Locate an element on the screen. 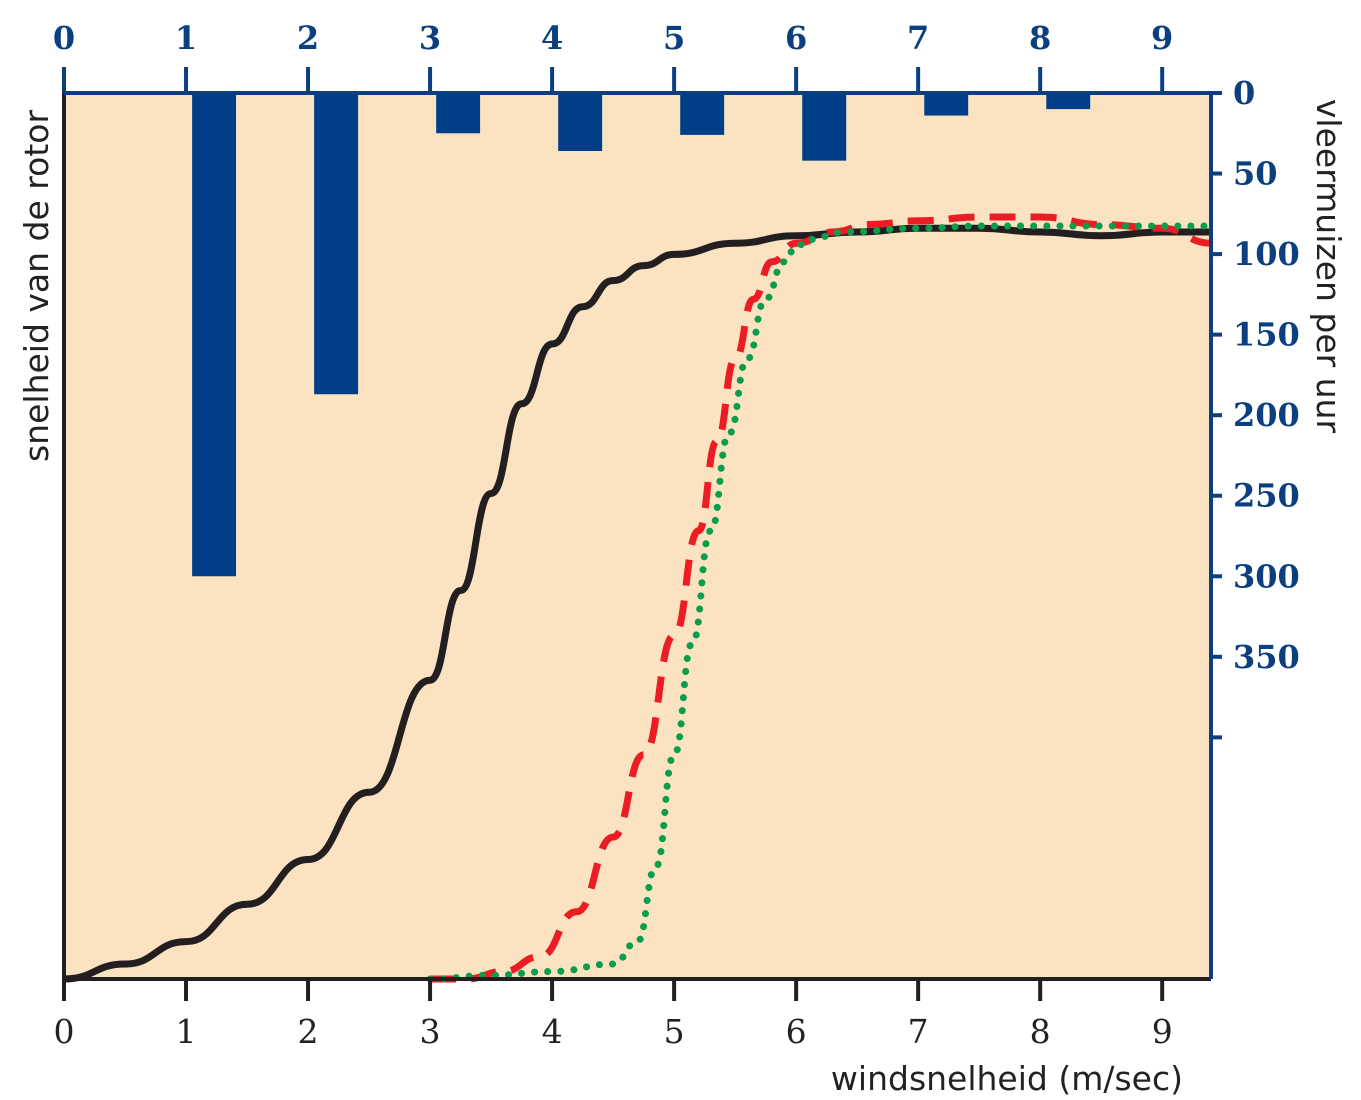 The image size is (1361, 1100). right-tick-label: 350 is located at coordinates (1266, 657).